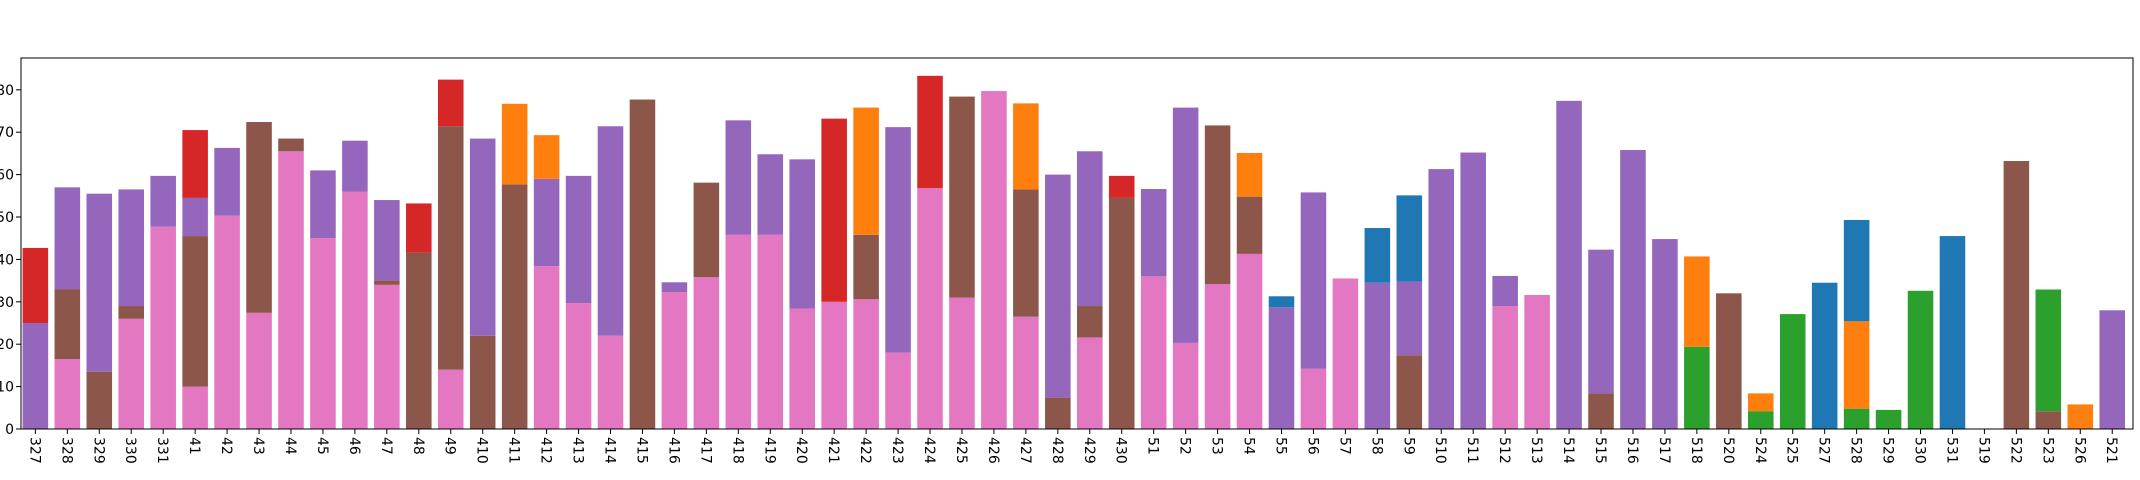 Image resolution: width=2140 pixels, height=480 pixels. Describe the element at coordinates (7, 218) in the screenshot. I see `y-tick-label: 50` at that location.